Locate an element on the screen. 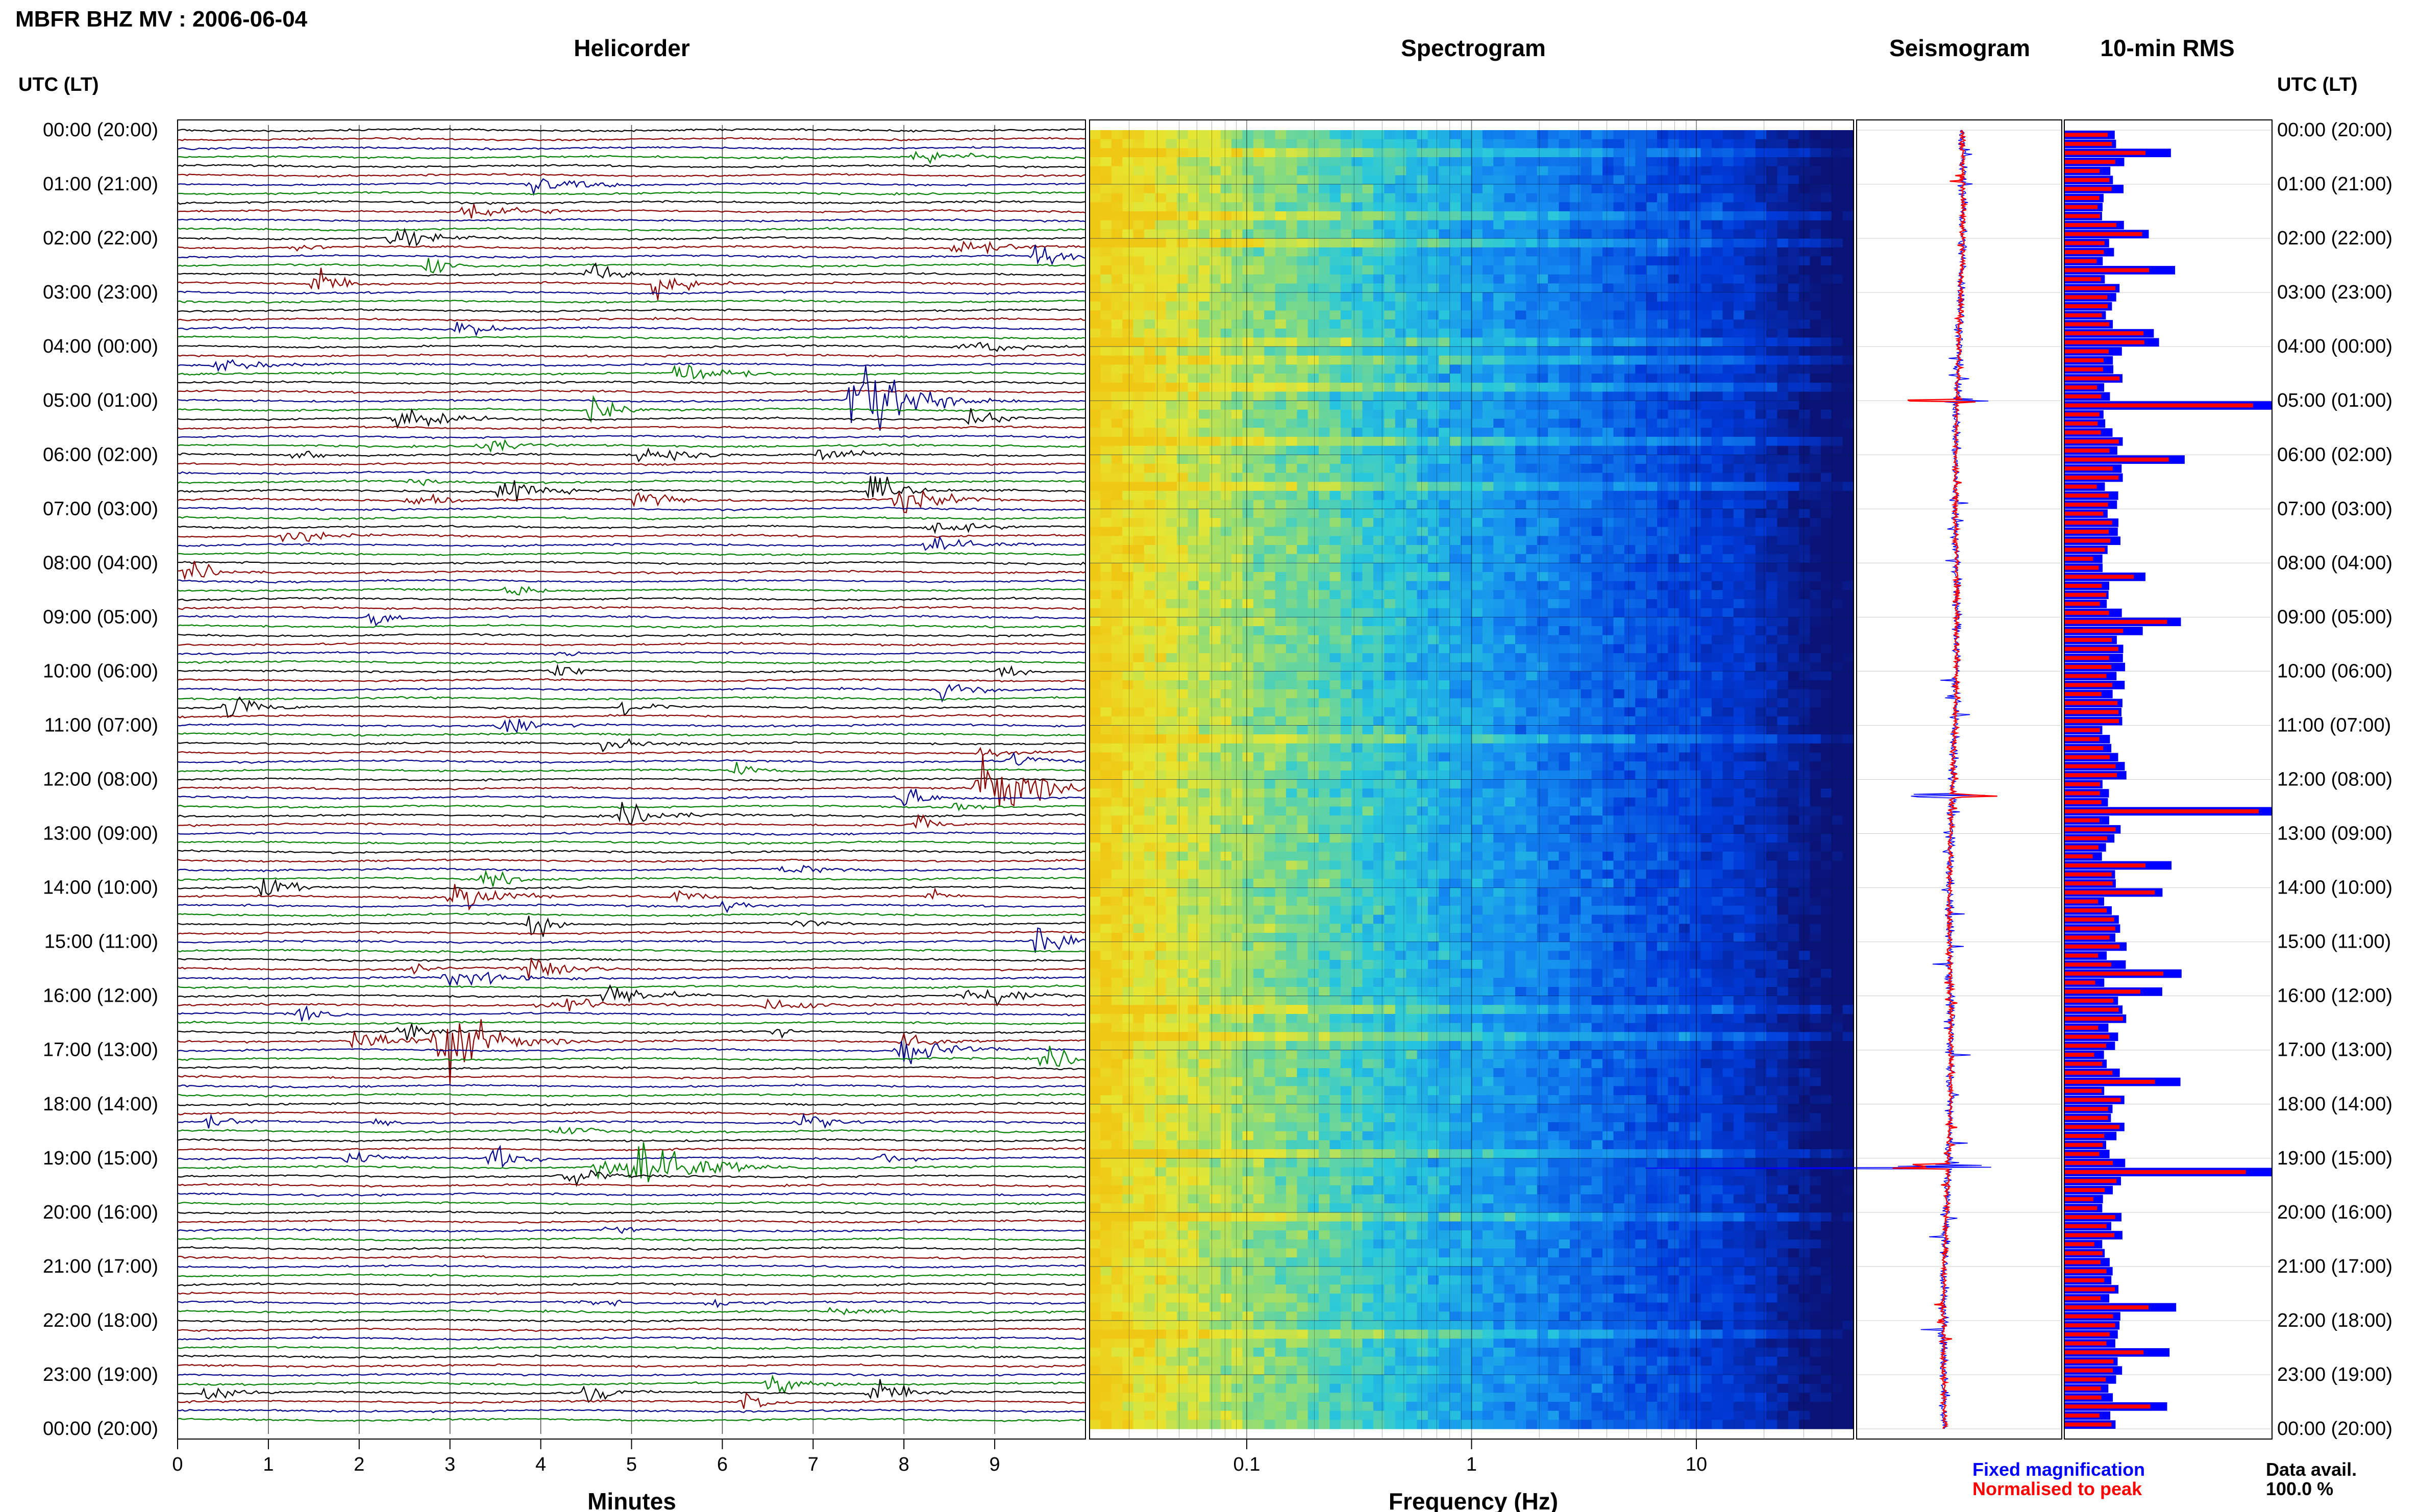  helicorder-trace is located at coordinates (631, 1221).